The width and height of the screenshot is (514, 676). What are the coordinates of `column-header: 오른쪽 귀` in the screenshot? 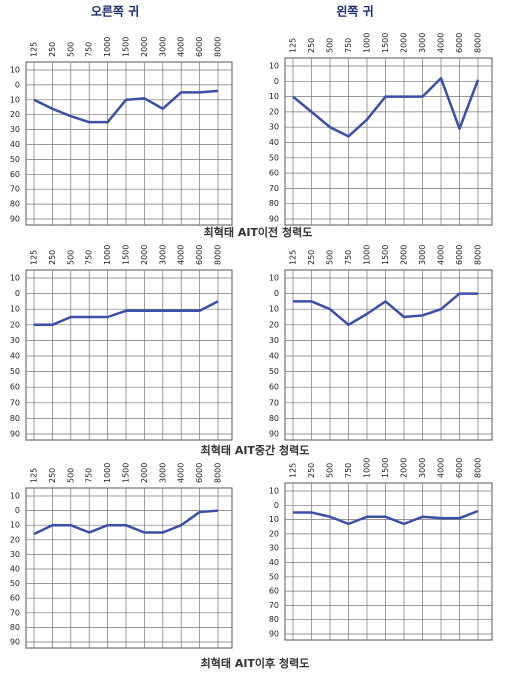 It's located at (115, 11).